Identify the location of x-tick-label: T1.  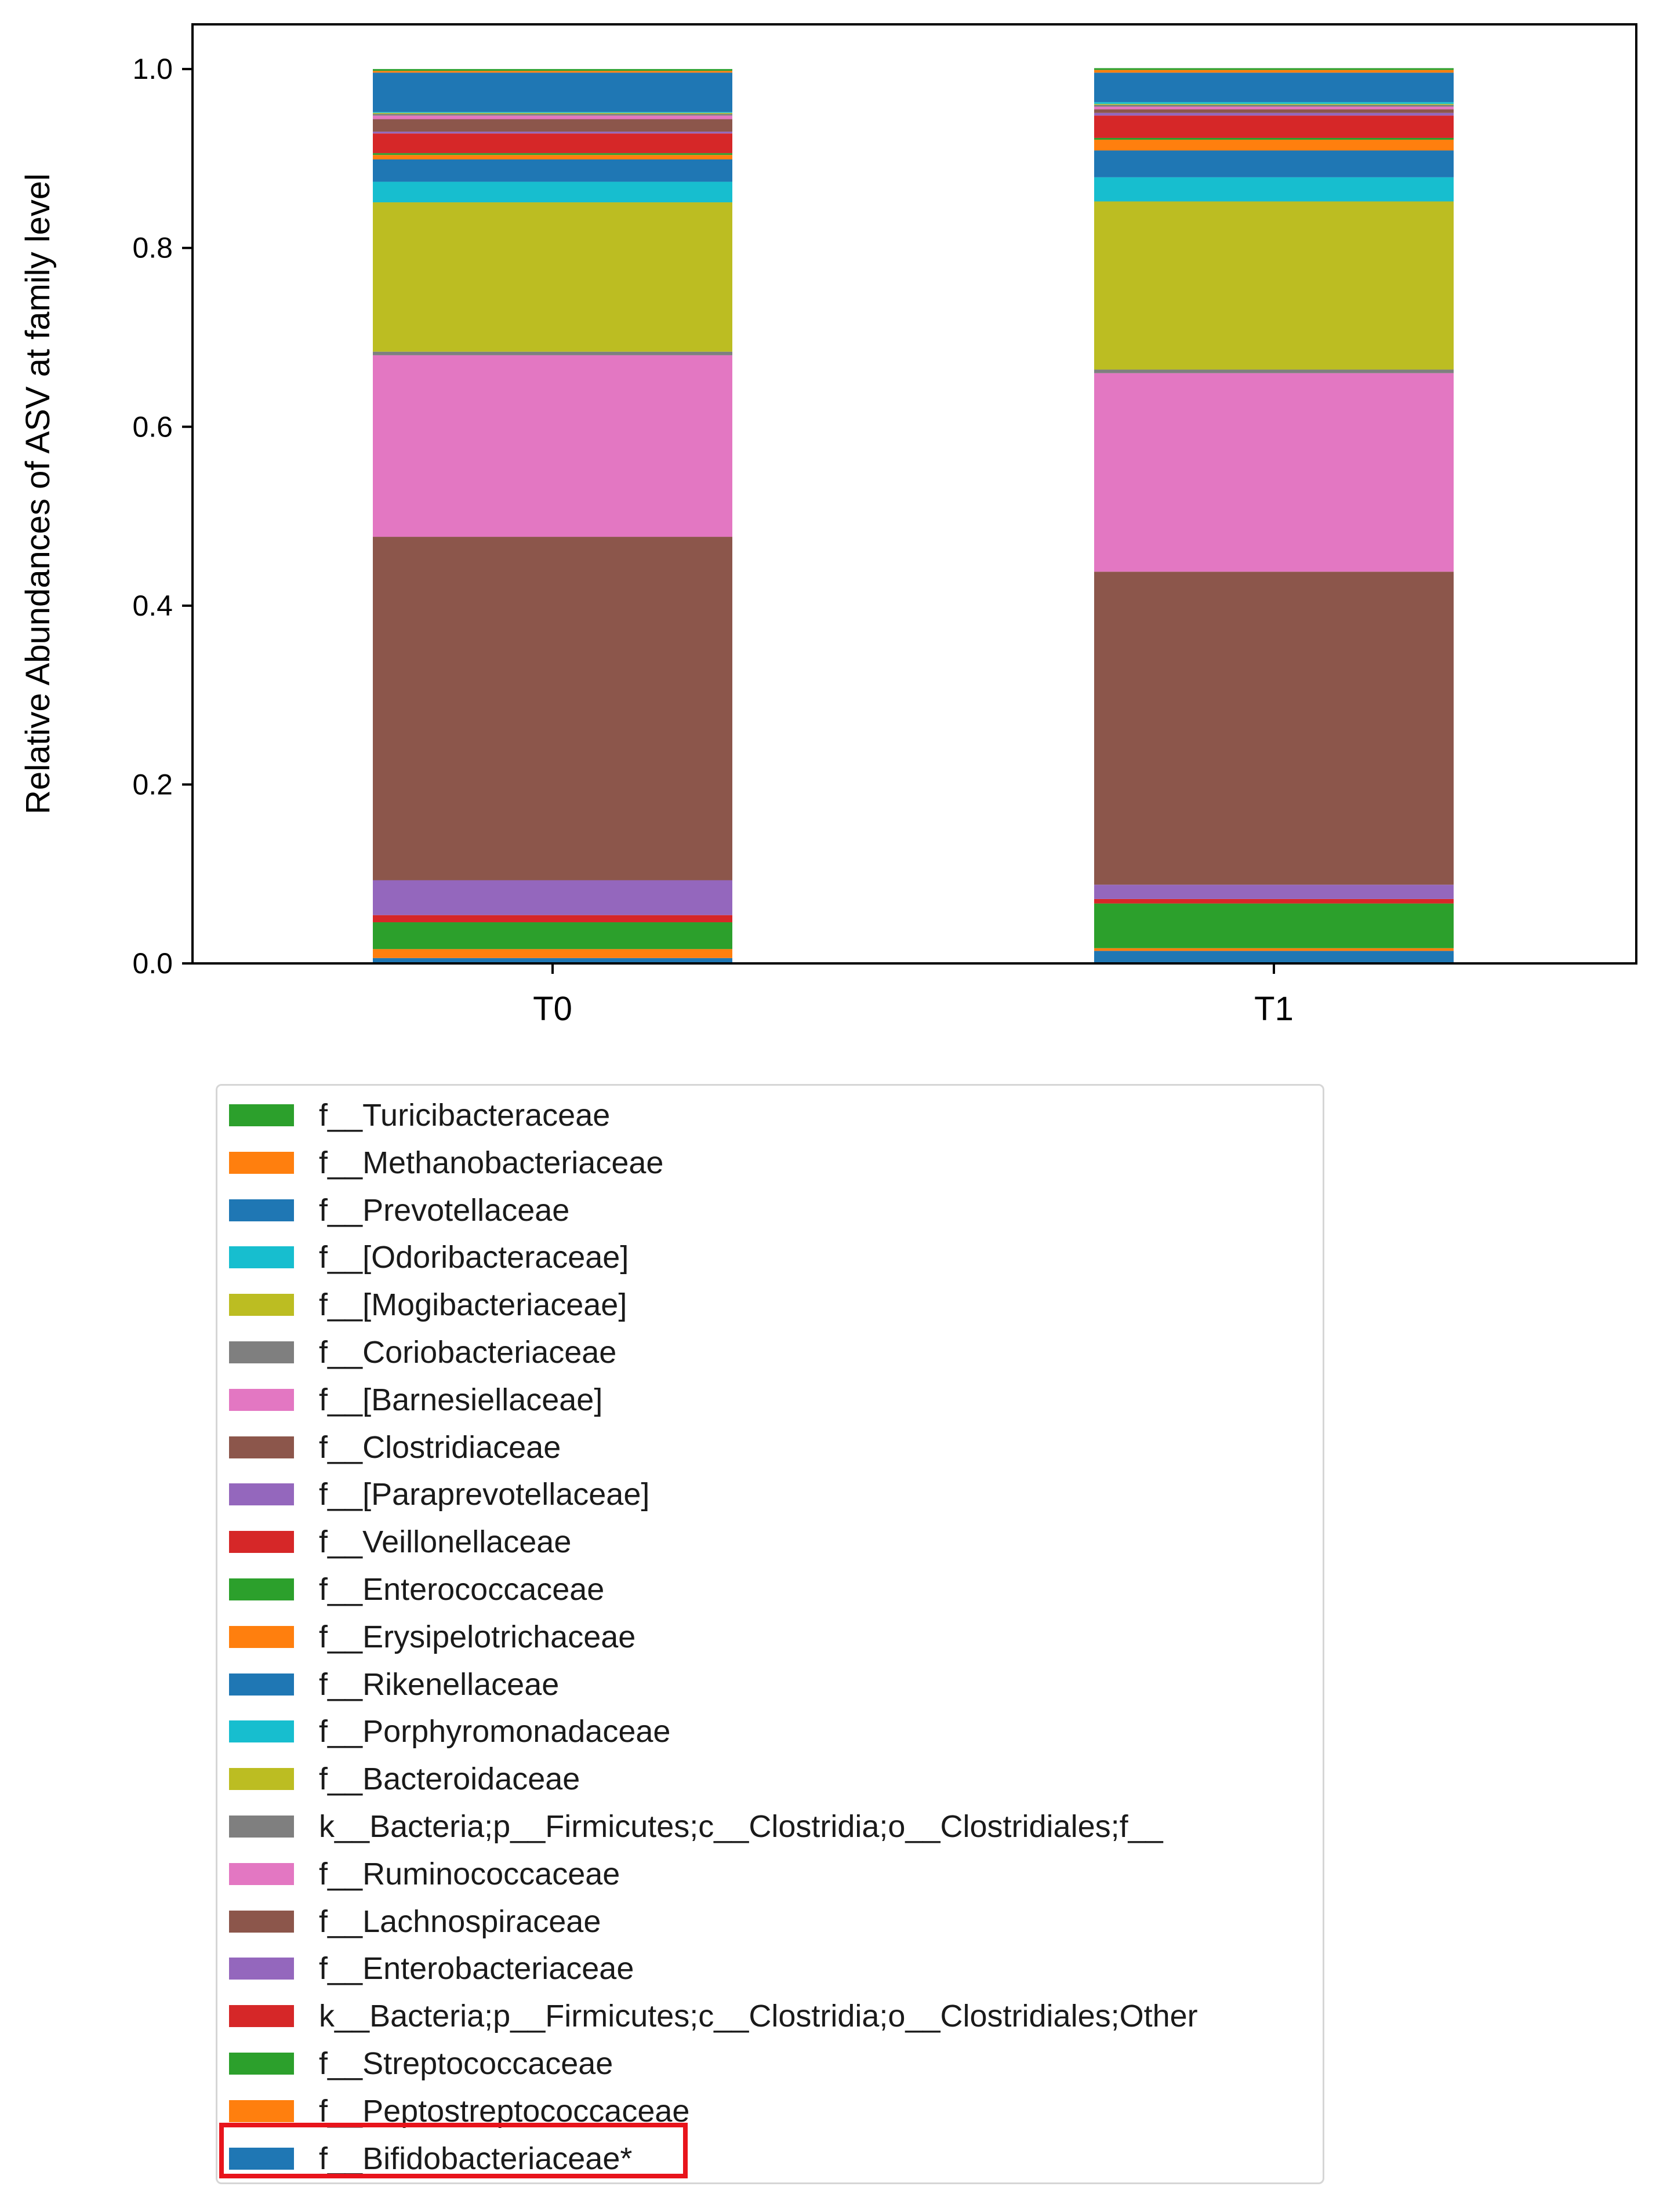
(1274, 1009).